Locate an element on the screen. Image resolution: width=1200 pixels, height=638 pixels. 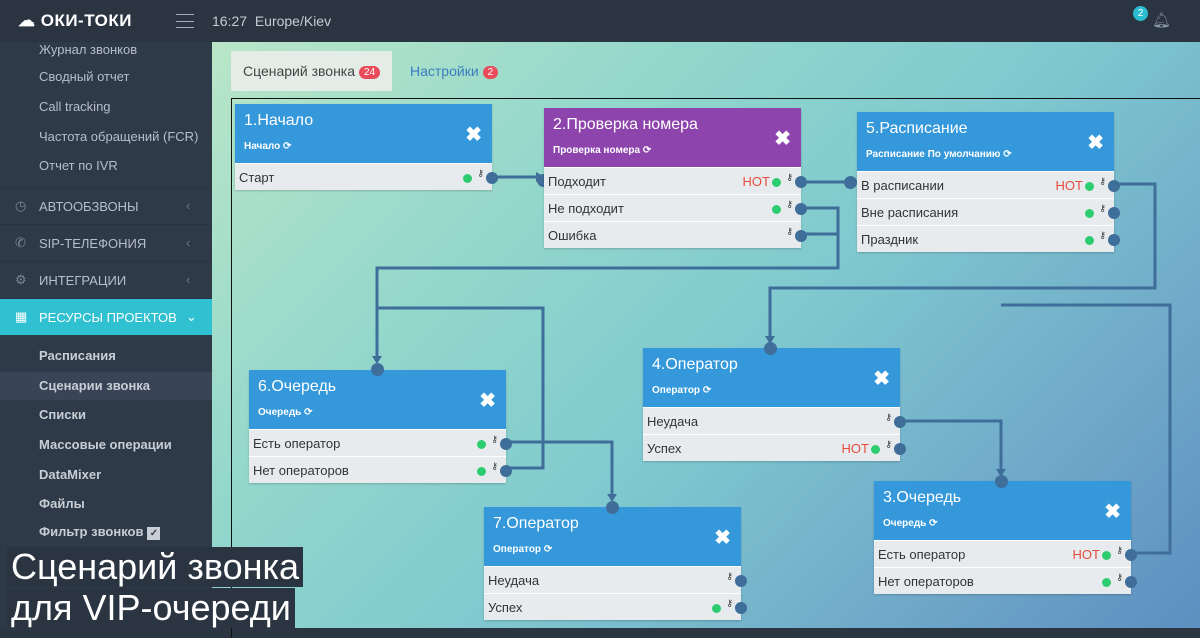
tab-call-scenario: Сценарий звонка 24 is located at coordinates (312, 71).